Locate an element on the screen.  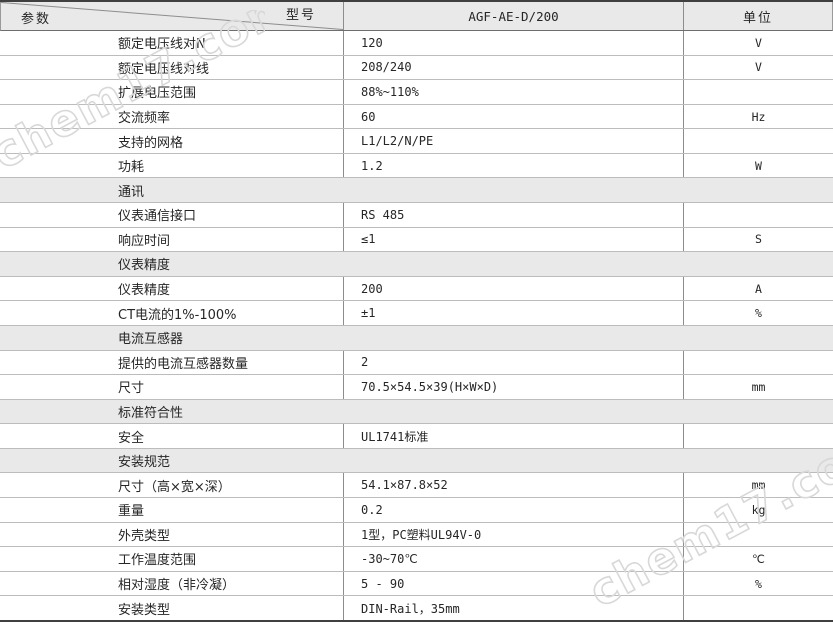
section-label: 仪表精度 is located at coordinates (144, 266).